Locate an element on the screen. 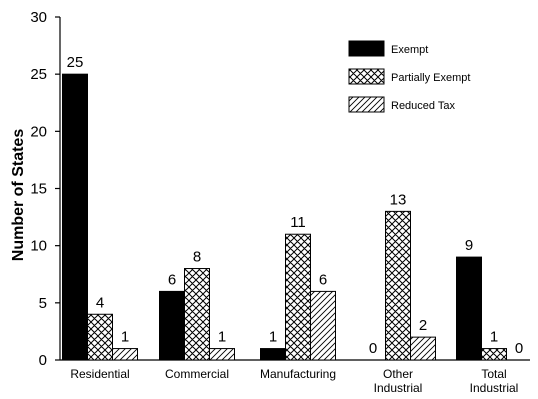  legend: Exempt Partially Exempt Reduced Tax is located at coordinates (409, 76).